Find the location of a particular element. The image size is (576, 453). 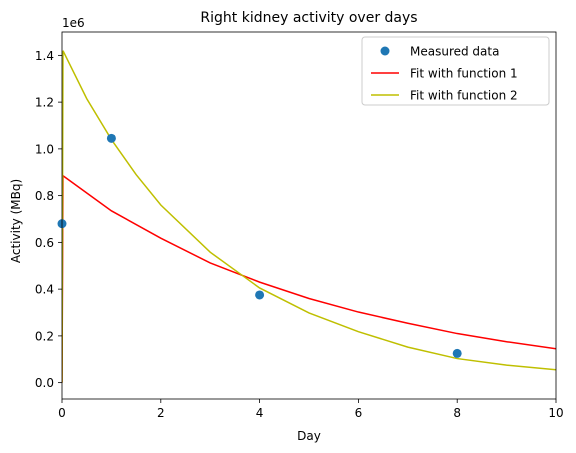

y-tick-label: 0.8 is located at coordinates (44, 196).